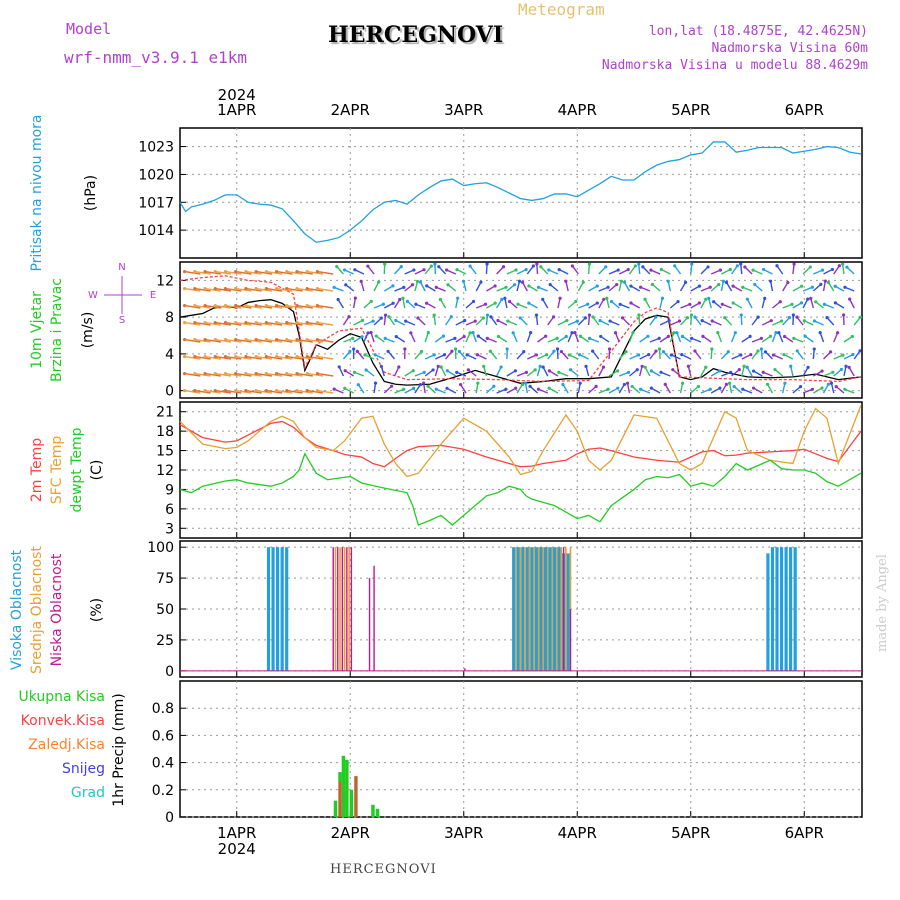 The height and width of the screenshot is (900, 900). Describe the element at coordinates (552, 609) in the screenshot. I see `bar-srednja-oblacnost` at that location.